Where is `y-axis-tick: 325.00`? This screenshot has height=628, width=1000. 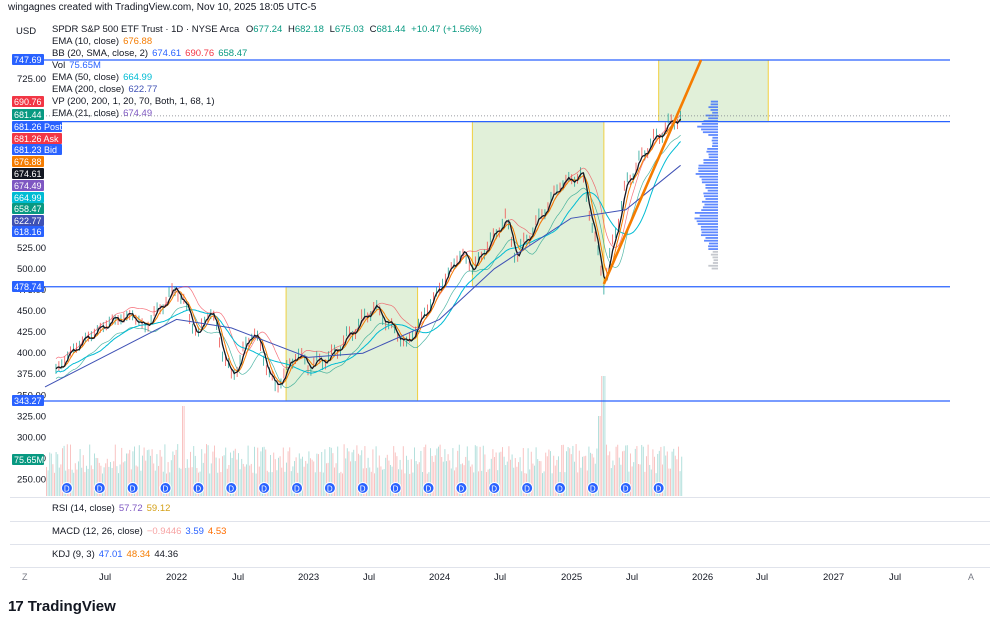 y-axis-tick: 325.00 is located at coordinates (31, 416).